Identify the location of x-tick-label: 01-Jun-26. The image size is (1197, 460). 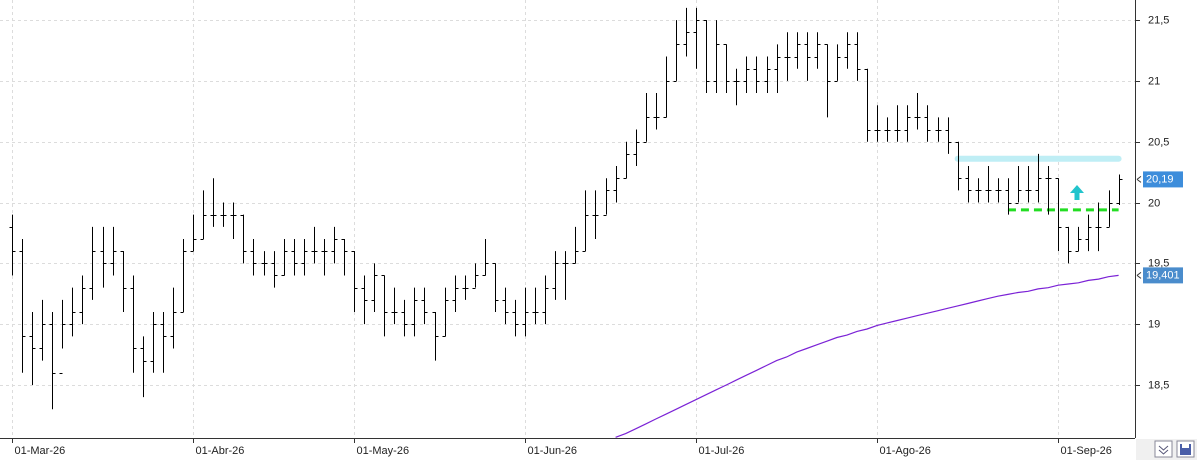
(553, 451).